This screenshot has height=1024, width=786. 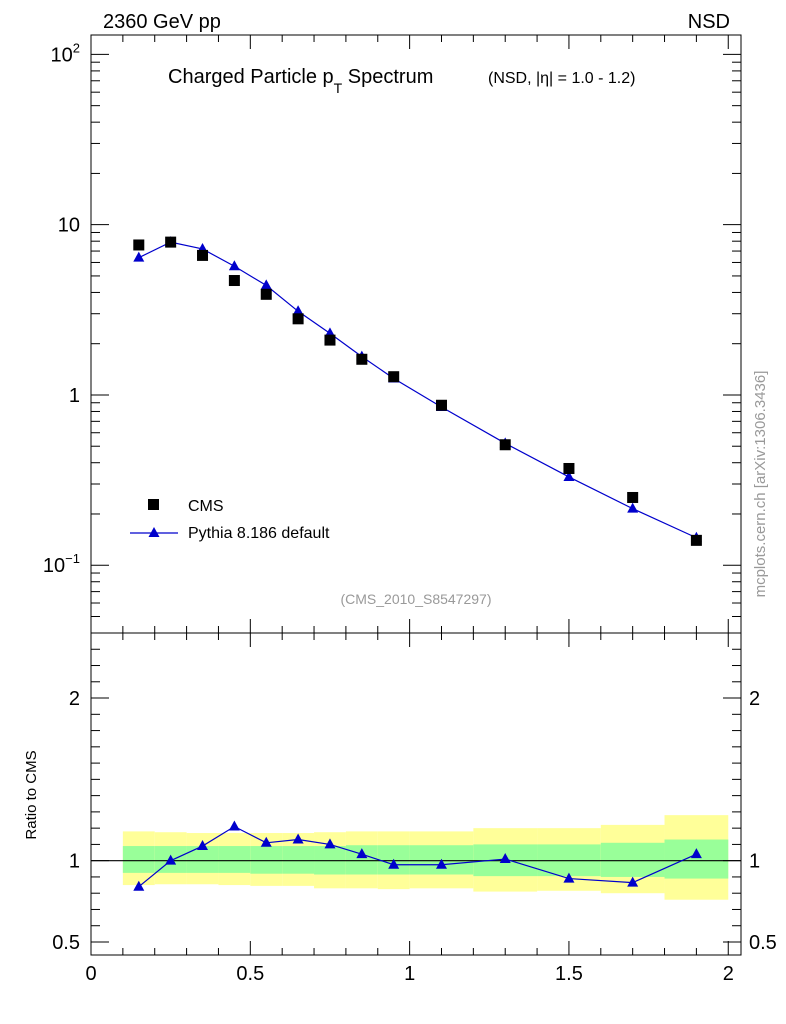 I want to click on side-label: mcplots.cern.ch [arXiv:1306.3436], so click(x=760, y=484).